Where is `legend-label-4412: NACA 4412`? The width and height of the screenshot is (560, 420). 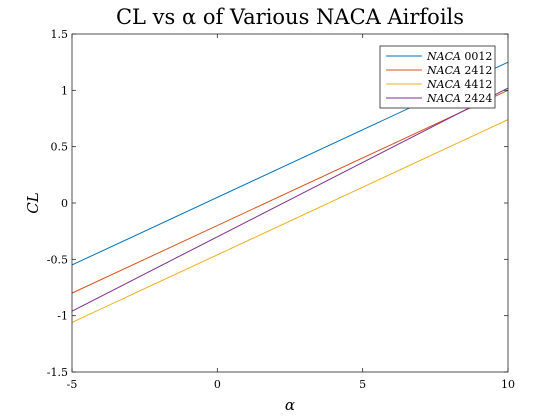 legend-label-4412: NACA 4412 is located at coordinates (459, 84).